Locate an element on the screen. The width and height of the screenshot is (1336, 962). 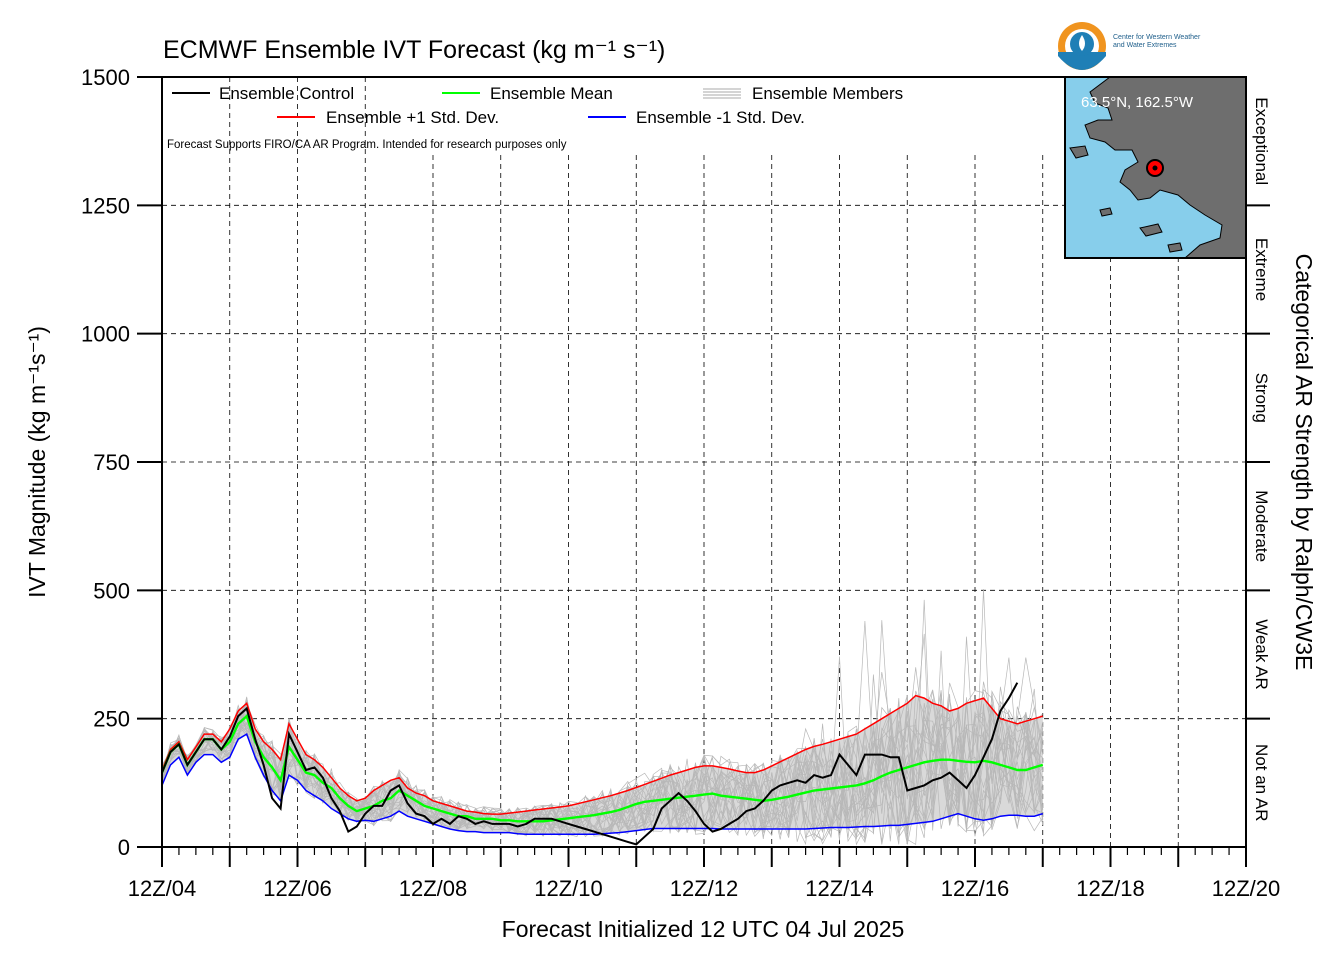
category-label: Exceptional is located at coordinates (1261, 141).